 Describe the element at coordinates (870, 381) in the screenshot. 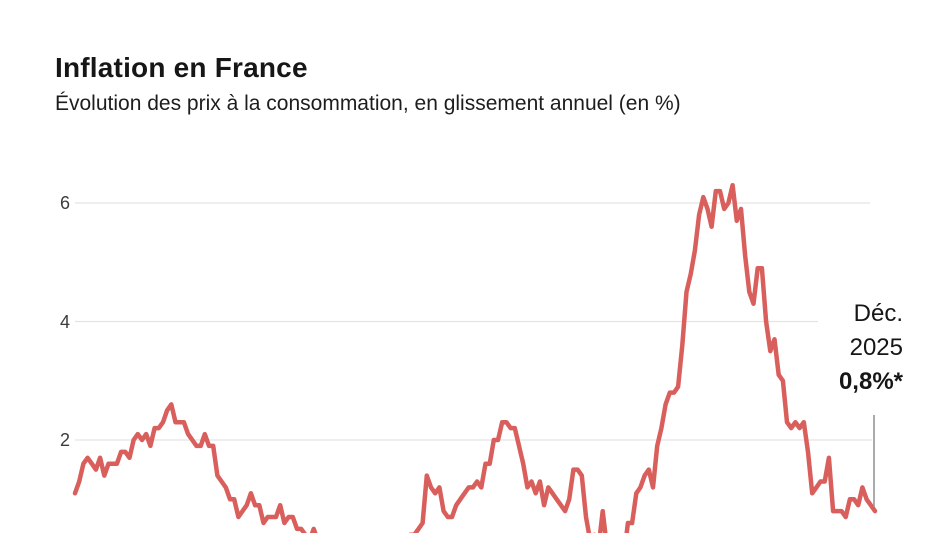

I see `annotation-value: 0,8%*` at that location.